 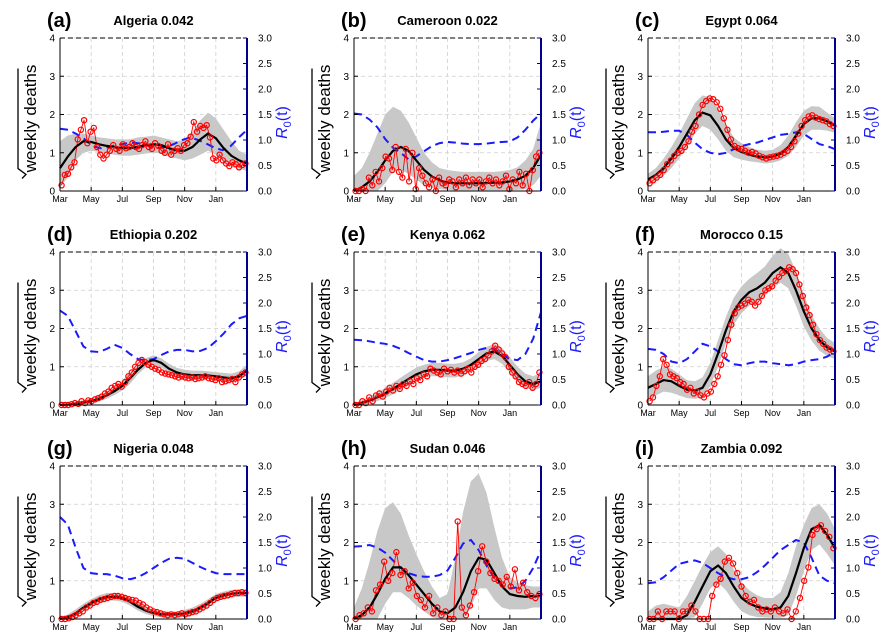 I want to click on panel-letter: (g), so click(x=60, y=449).